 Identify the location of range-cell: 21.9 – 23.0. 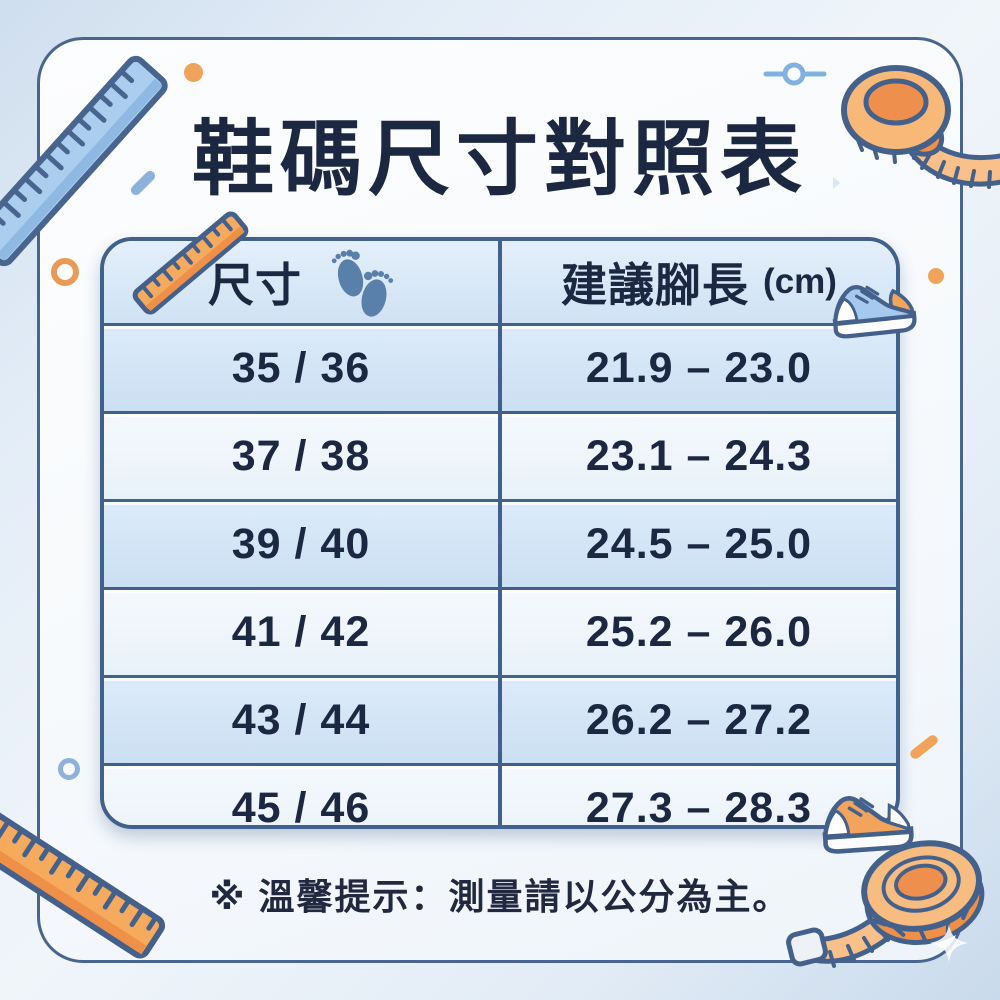
(699, 368).